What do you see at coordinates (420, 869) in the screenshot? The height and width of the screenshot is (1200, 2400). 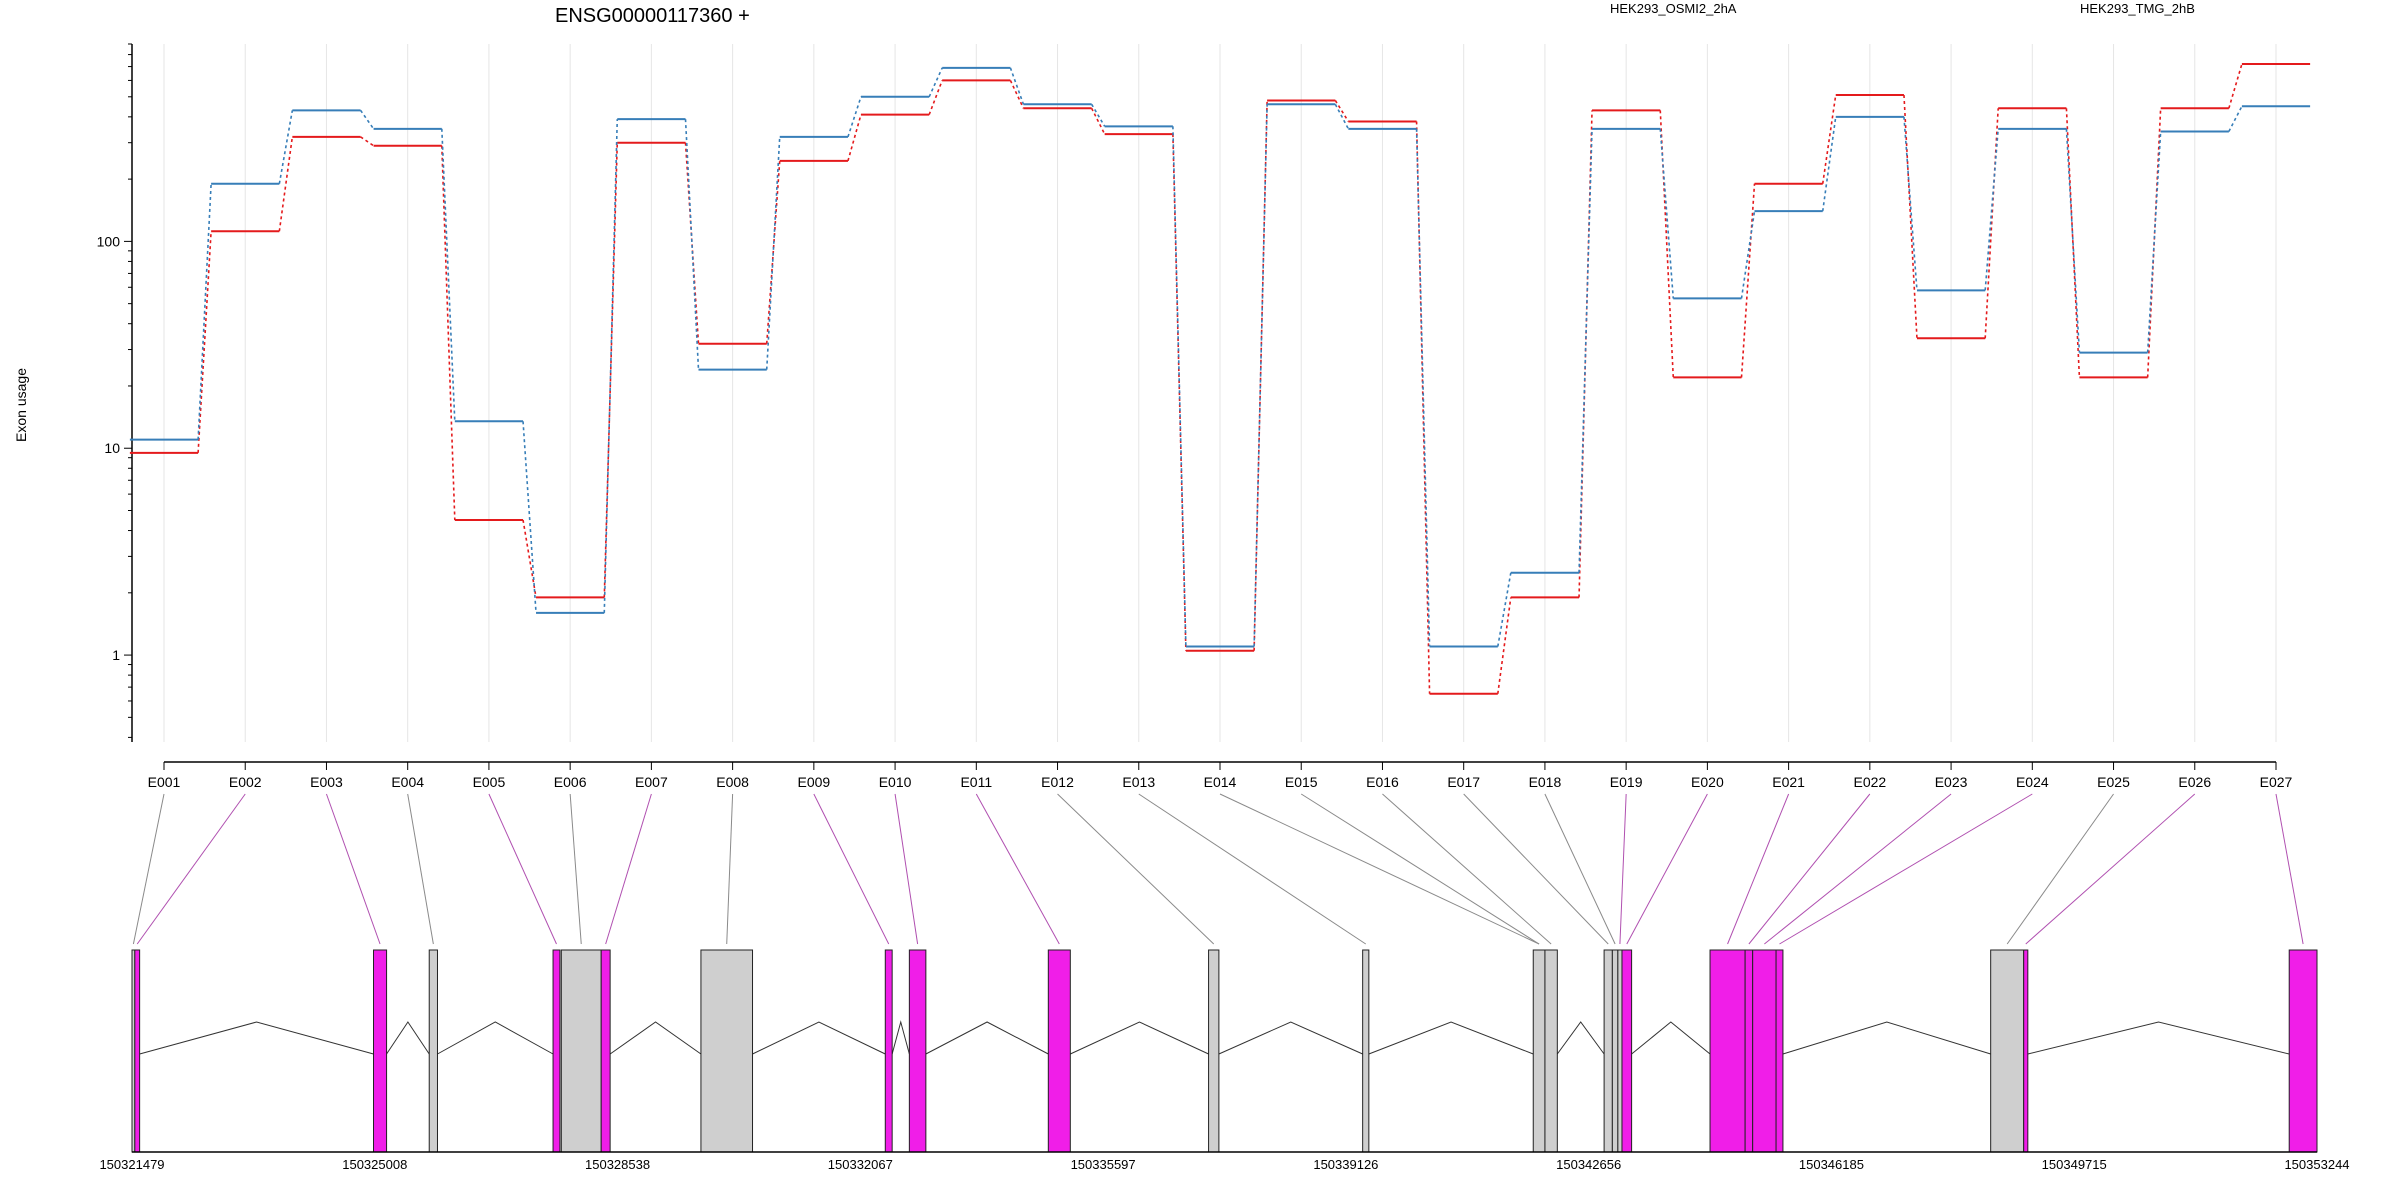 I see `connector-E004` at bounding box center [420, 869].